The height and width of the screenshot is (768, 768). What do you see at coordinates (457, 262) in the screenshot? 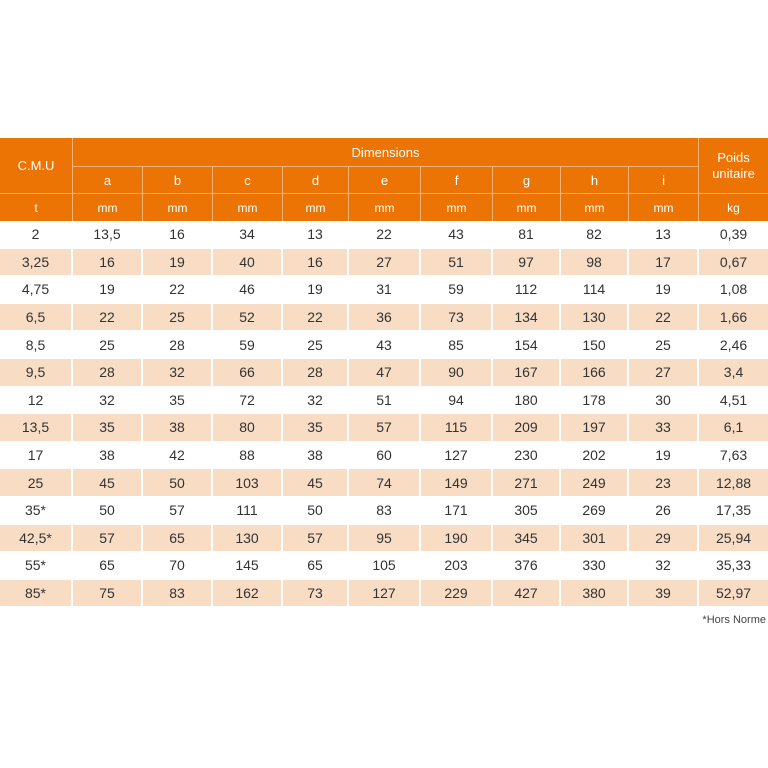
I see `table-cell: 51` at bounding box center [457, 262].